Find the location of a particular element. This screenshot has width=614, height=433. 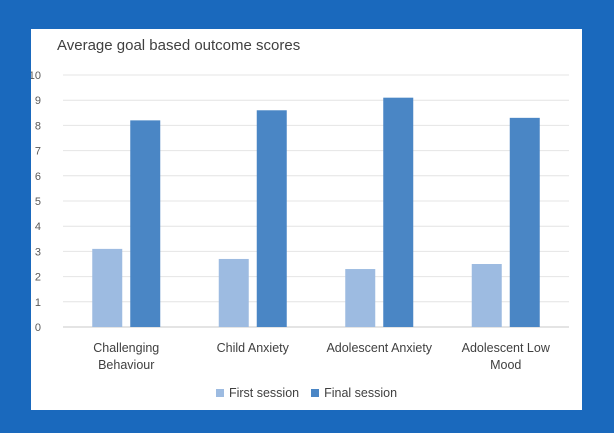

y-tick-label: 6 is located at coordinates (38, 177).